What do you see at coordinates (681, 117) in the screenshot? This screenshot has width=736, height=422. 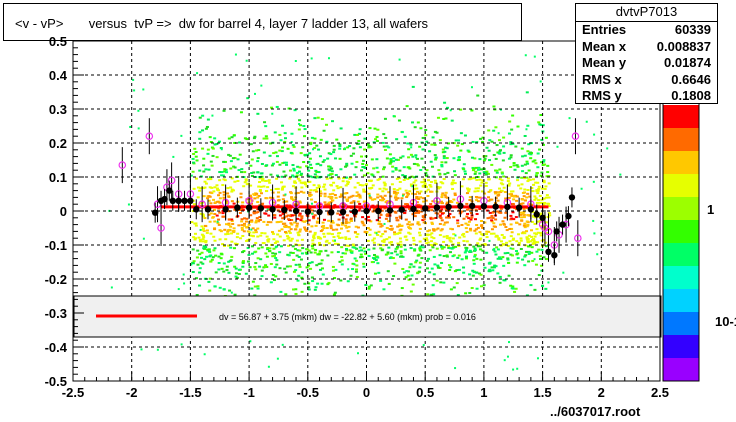 I see `colorbar-cell` at bounding box center [681, 117].